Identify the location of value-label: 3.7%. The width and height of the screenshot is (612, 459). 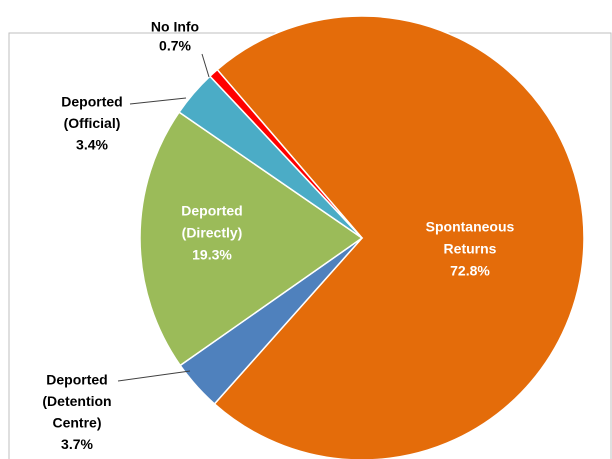
(77, 444).